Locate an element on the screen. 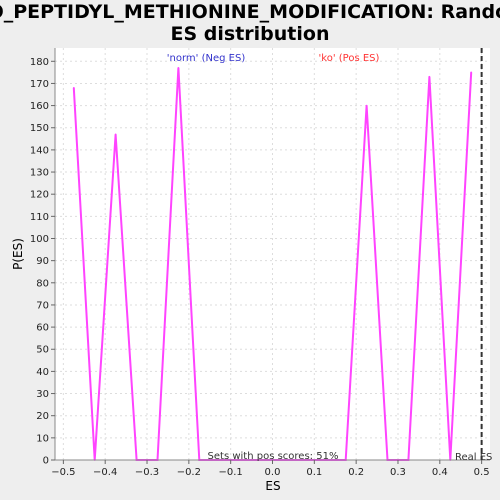 The width and height of the screenshot is (500, 500). y-tick-label: 160 is located at coordinates (39, 106).